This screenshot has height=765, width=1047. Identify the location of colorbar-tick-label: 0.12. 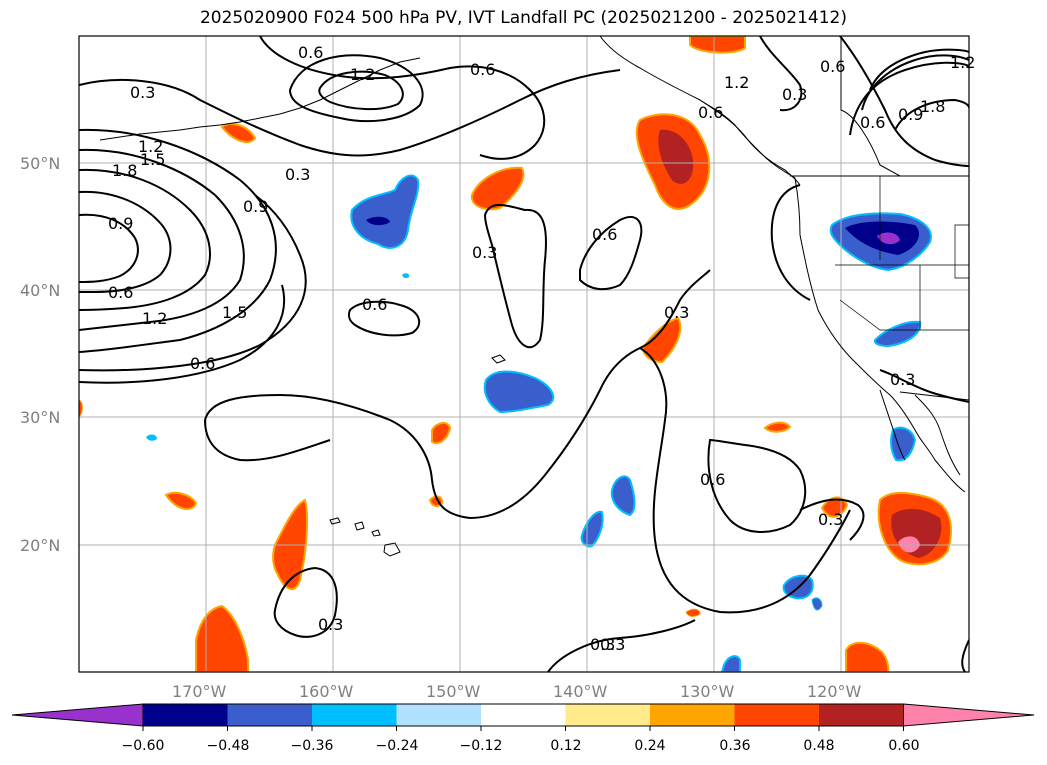
(565, 746).